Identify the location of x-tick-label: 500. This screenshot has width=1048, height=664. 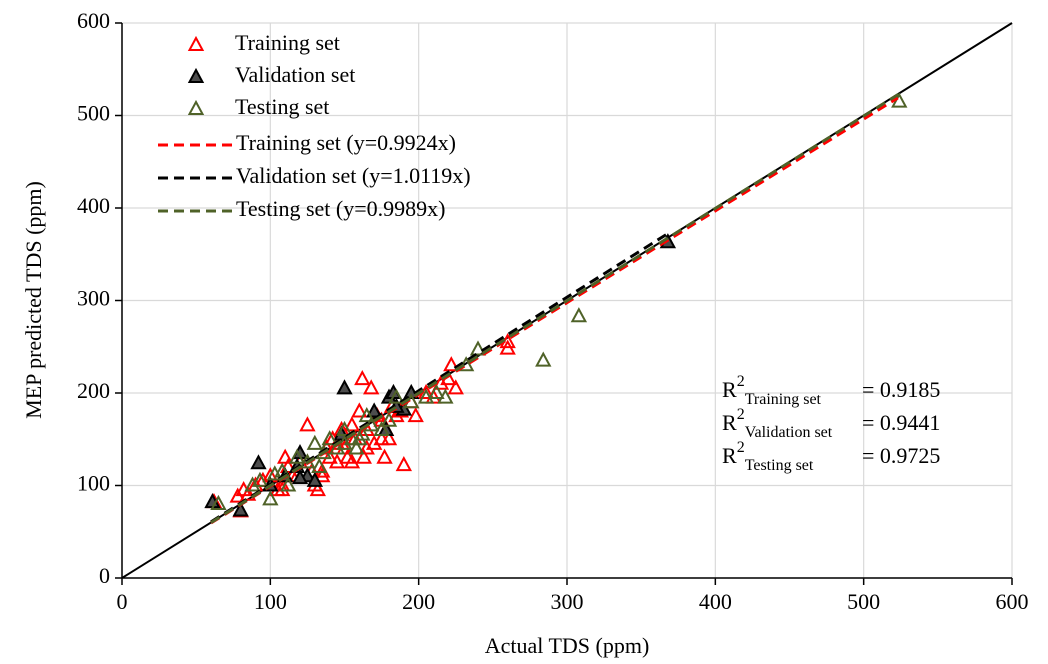
(863, 601).